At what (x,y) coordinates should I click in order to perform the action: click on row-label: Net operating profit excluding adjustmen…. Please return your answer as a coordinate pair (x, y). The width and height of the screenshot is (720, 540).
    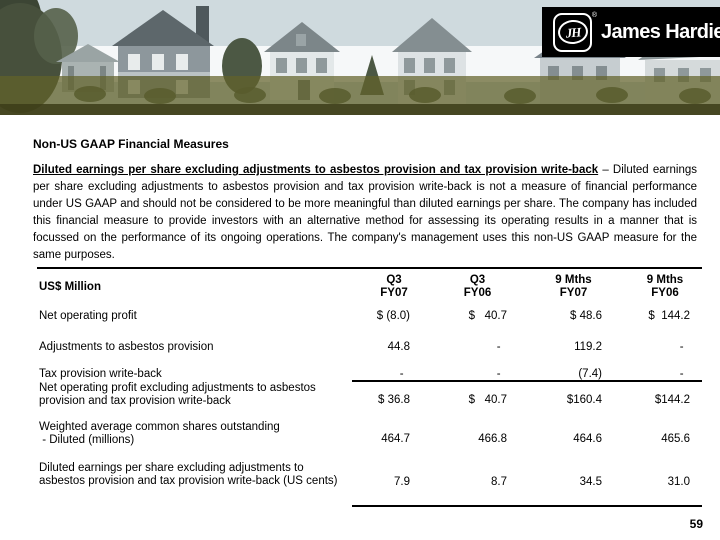
    Looking at the image, I should click on (179, 394).